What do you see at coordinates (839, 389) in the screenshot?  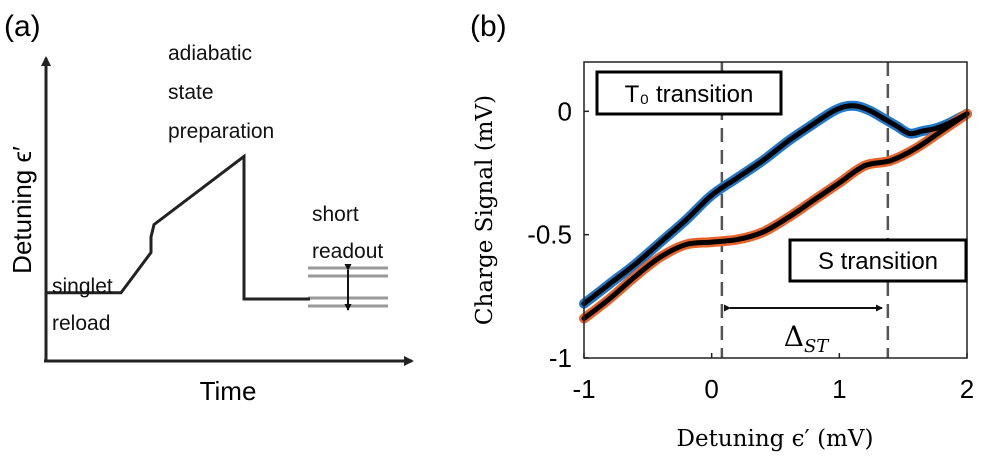 I see `x-tick-label: 1` at bounding box center [839, 389].